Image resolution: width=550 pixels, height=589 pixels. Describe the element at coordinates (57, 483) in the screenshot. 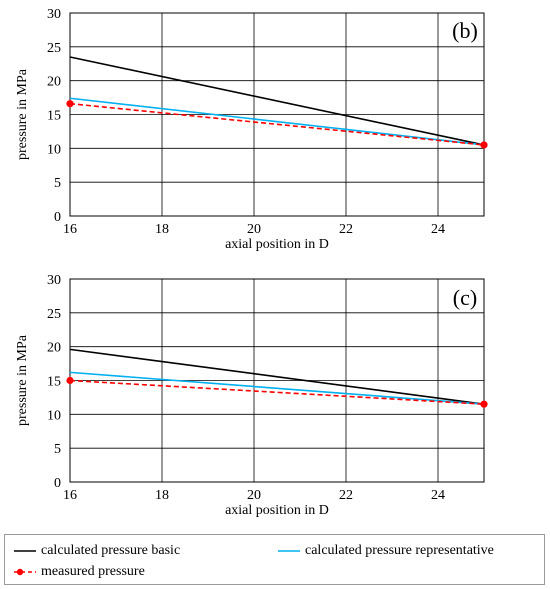

I see `panel-c-ytick-label: 0` at that location.